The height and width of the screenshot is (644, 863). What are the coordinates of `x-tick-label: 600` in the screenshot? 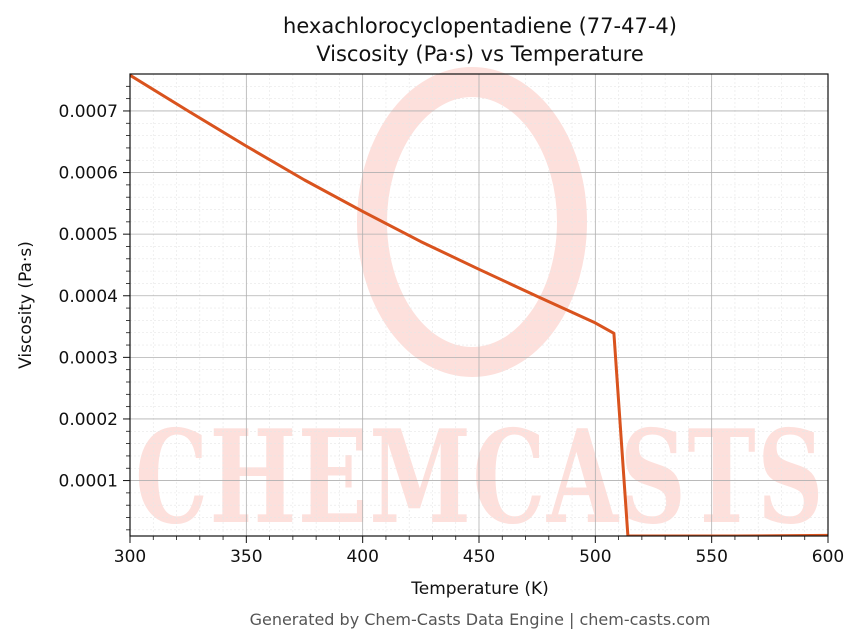 It's located at (828, 557).